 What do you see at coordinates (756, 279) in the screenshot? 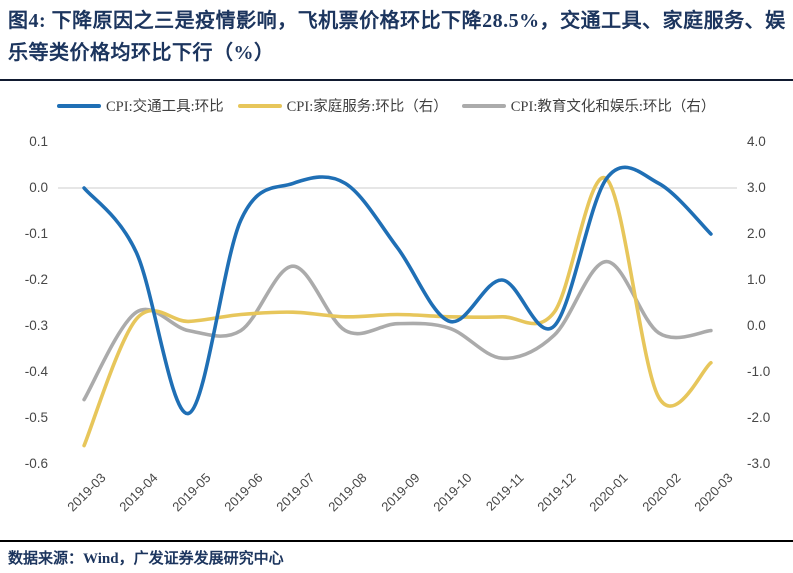
I see `y-tick-label-right: 1.0` at bounding box center [756, 279].